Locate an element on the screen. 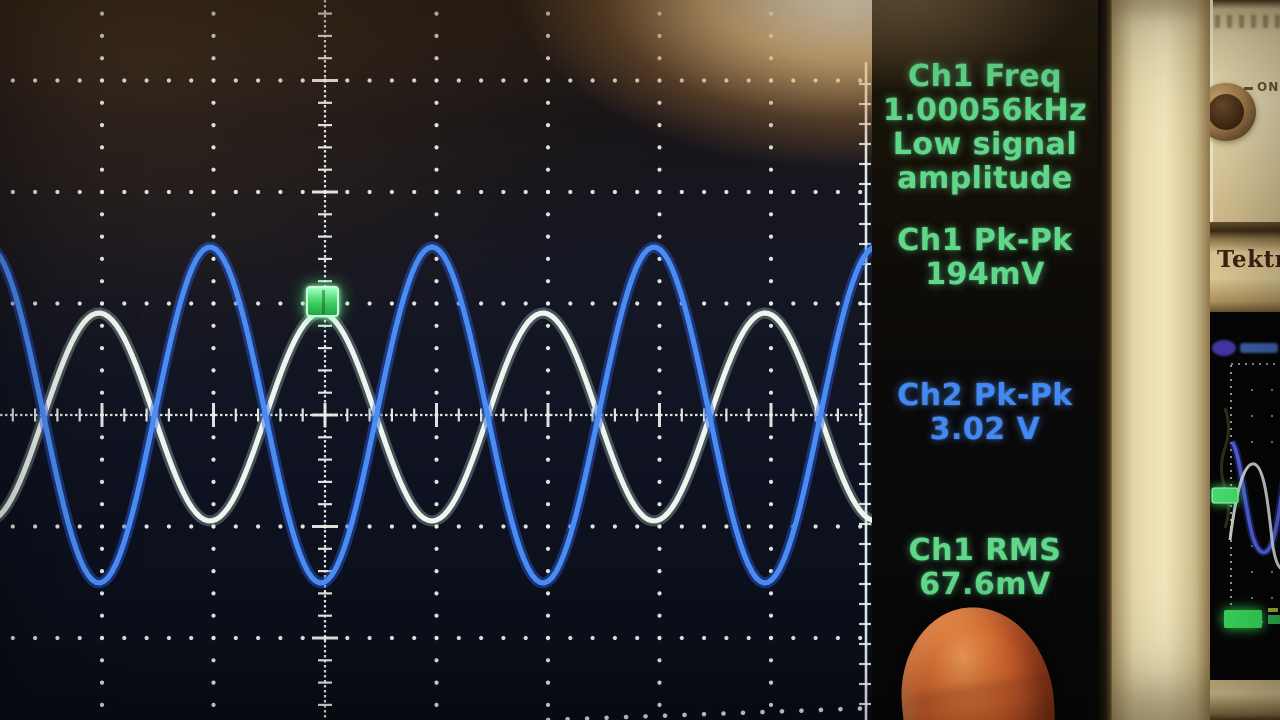  rear-screen-green-fragment is located at coordinates (1274, 619).